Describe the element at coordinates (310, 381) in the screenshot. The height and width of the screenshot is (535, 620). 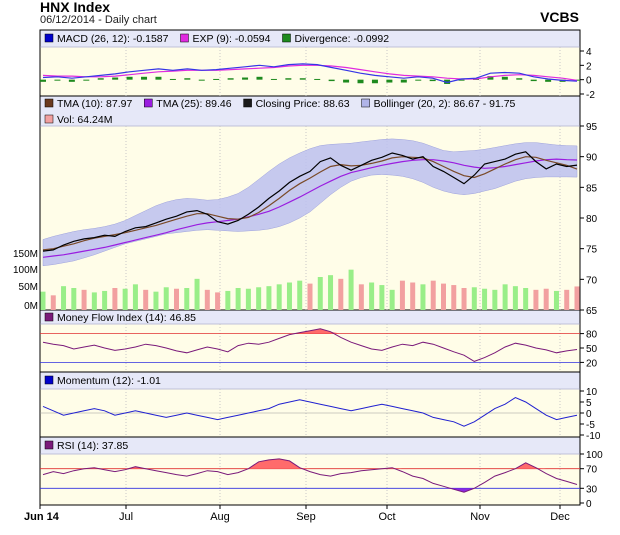
I see `legend-bar-mom` at that location.